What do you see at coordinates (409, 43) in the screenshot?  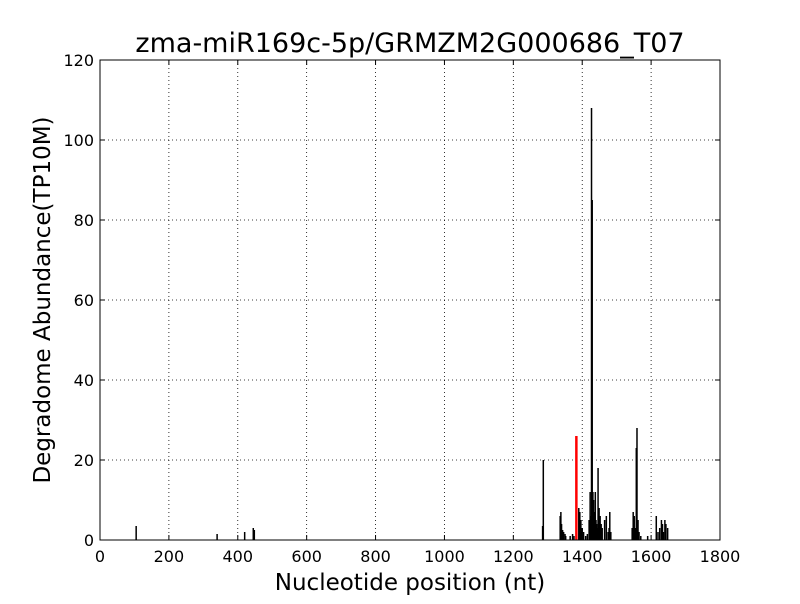 I see `chart-title: zma-miR169c-5p/GRMZM2G000686_T07` at bounding box center [409, 43].